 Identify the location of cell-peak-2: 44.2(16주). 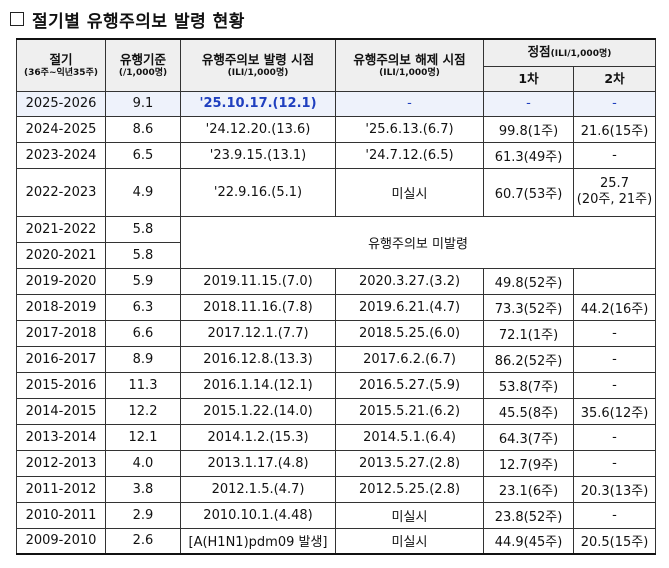
(614, 307).